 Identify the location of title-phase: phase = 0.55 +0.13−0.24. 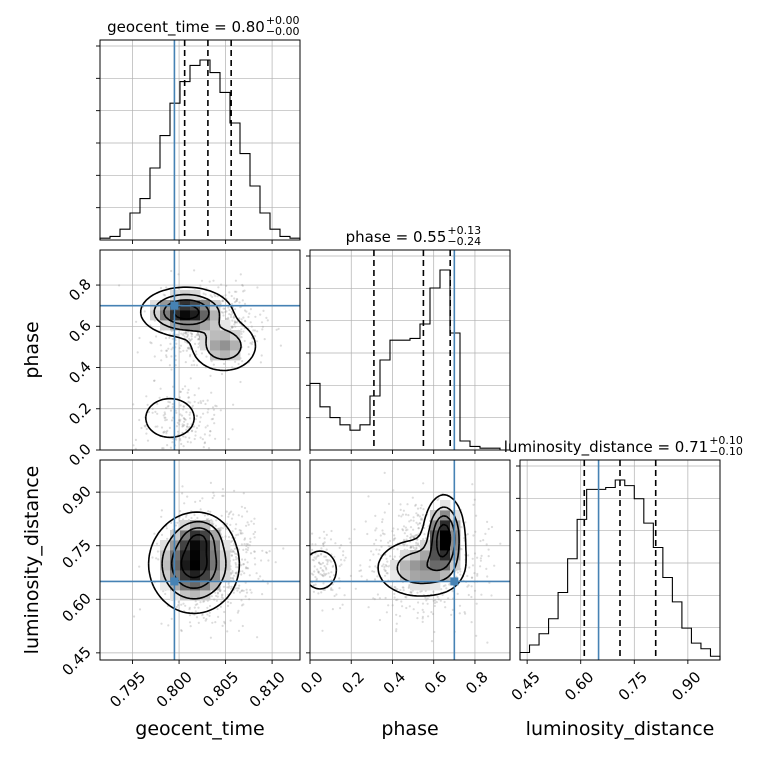
(414, 236).